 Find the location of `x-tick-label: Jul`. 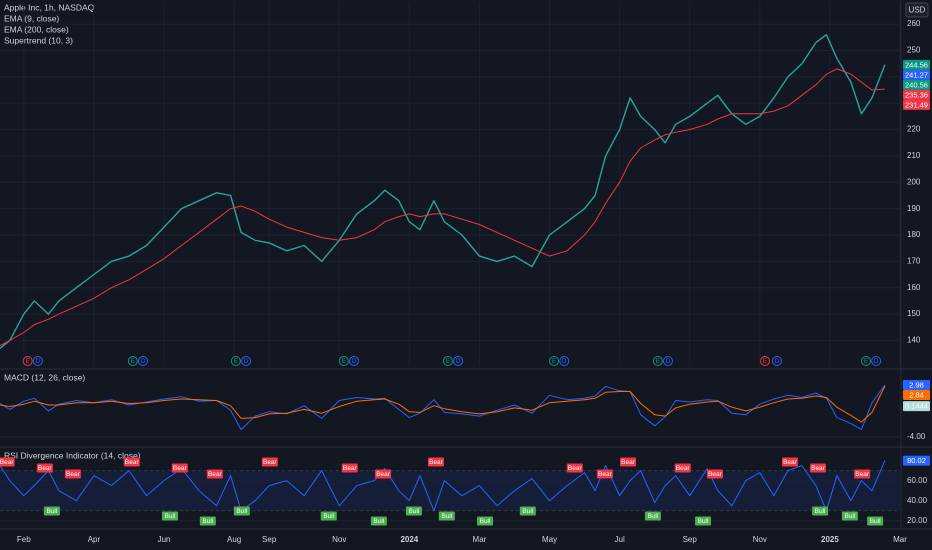

x-tick-label: Jul is located at coordinates (620, 539).